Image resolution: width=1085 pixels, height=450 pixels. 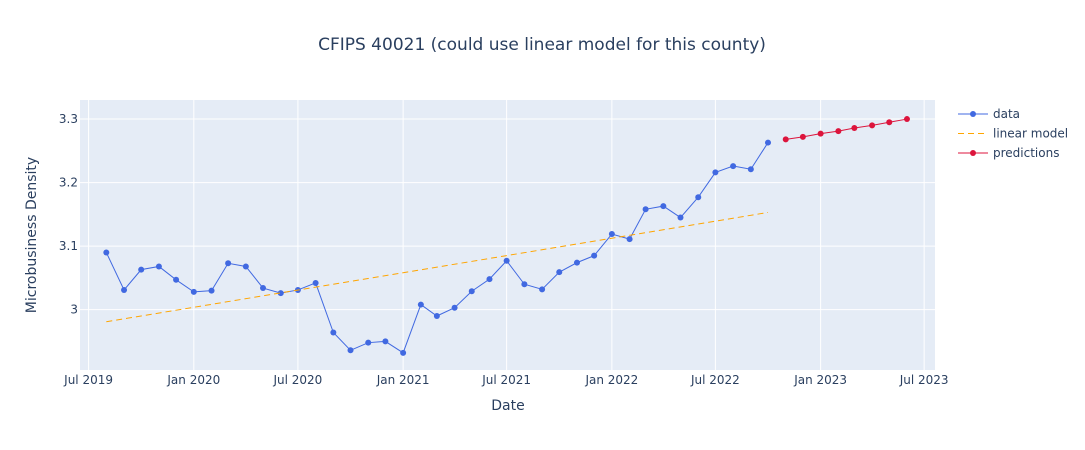 I want to click on legend-label: data, so click(x=1006, y=114).